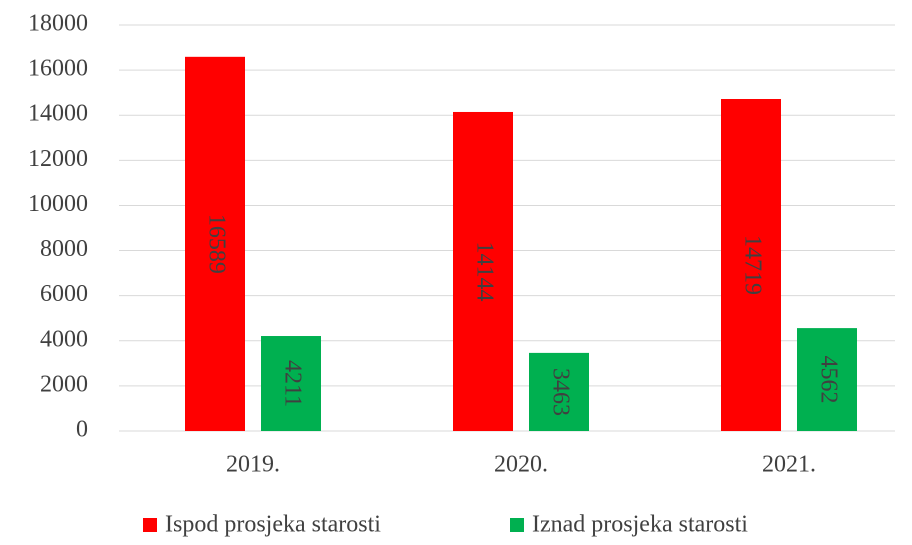 This screenshot has width=912, height=545. Describe the element at coordinates (789, 465) in the screenshot. I see `x-tick-label: 2021.` at that location.